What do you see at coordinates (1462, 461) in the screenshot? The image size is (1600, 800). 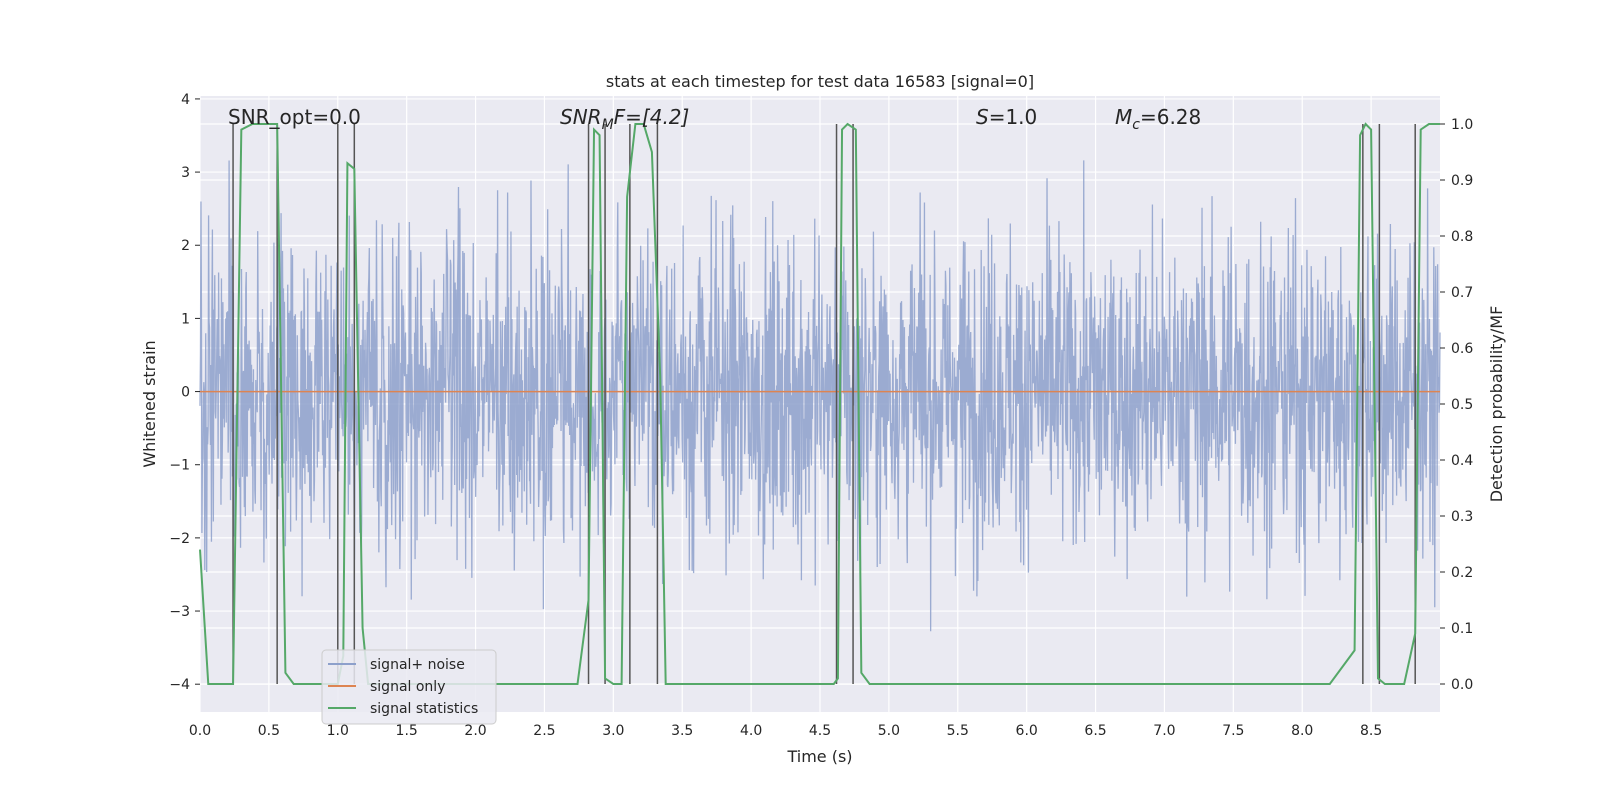 I see `y-right-tick-label-6: 0.4` at bounding box center [1462, 461].